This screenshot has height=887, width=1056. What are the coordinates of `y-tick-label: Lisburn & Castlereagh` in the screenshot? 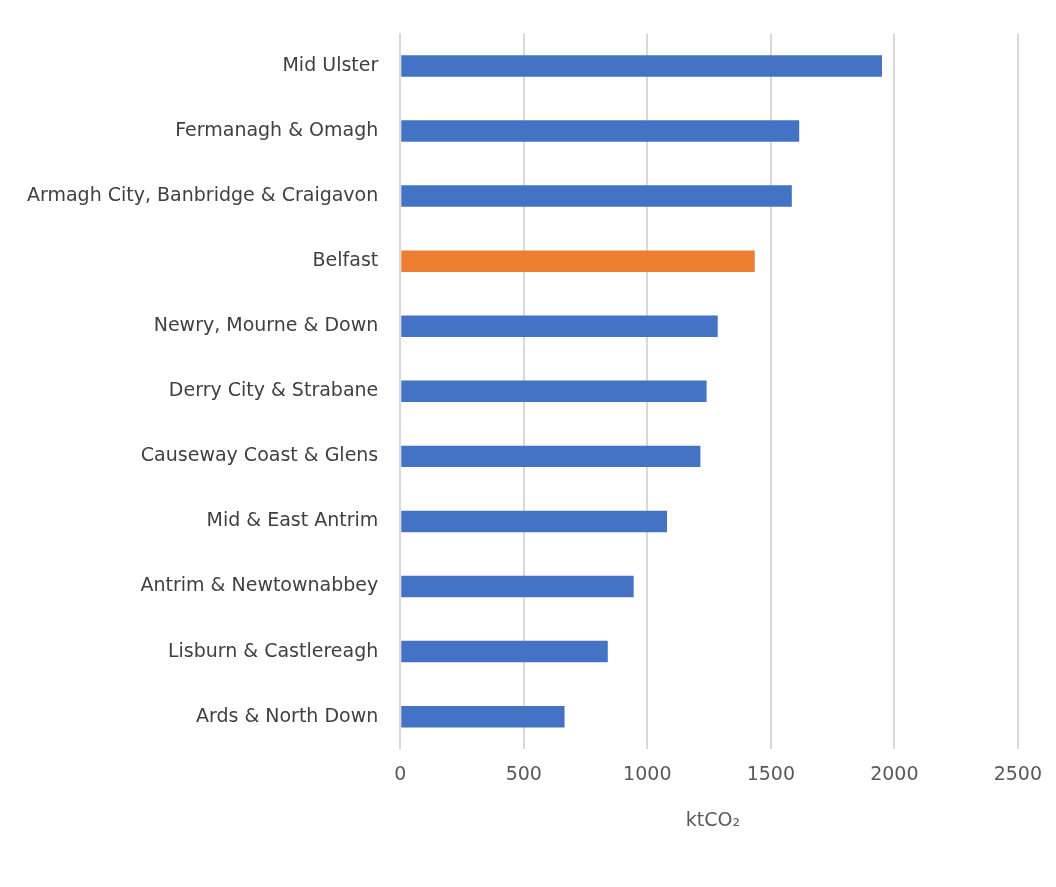 It's located at (273, 649).